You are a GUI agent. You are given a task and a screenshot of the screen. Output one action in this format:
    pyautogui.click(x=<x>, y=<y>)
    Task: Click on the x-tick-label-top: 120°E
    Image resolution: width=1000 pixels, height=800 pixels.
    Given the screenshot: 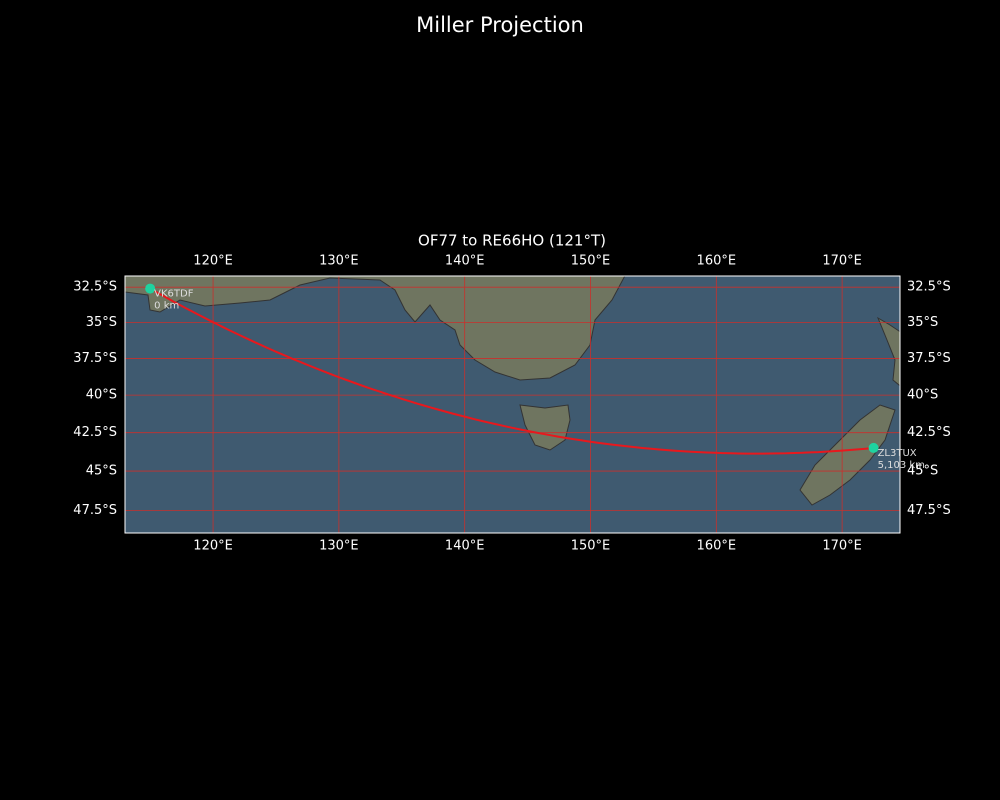 What is the action you would take?
    pyautogui.click(x=213, y=261)
    